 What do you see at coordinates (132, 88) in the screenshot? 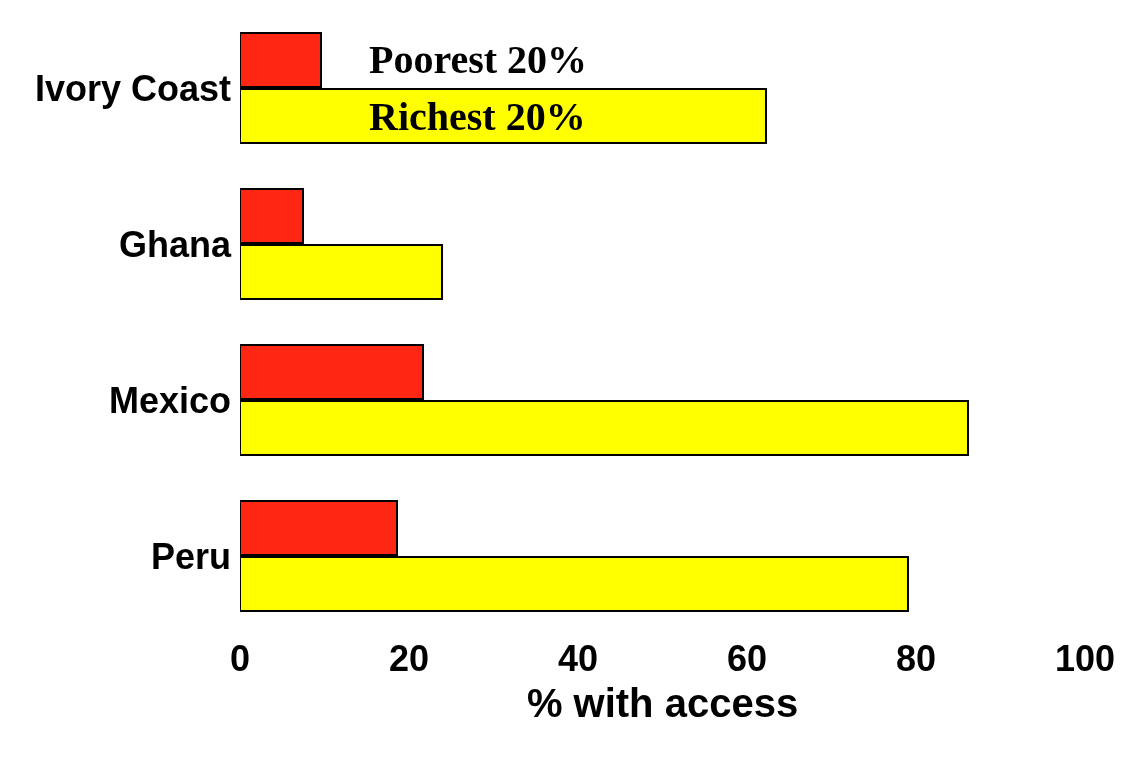
I see `y-tick-label: Ivory Coast` at bounding box center [132, 88].